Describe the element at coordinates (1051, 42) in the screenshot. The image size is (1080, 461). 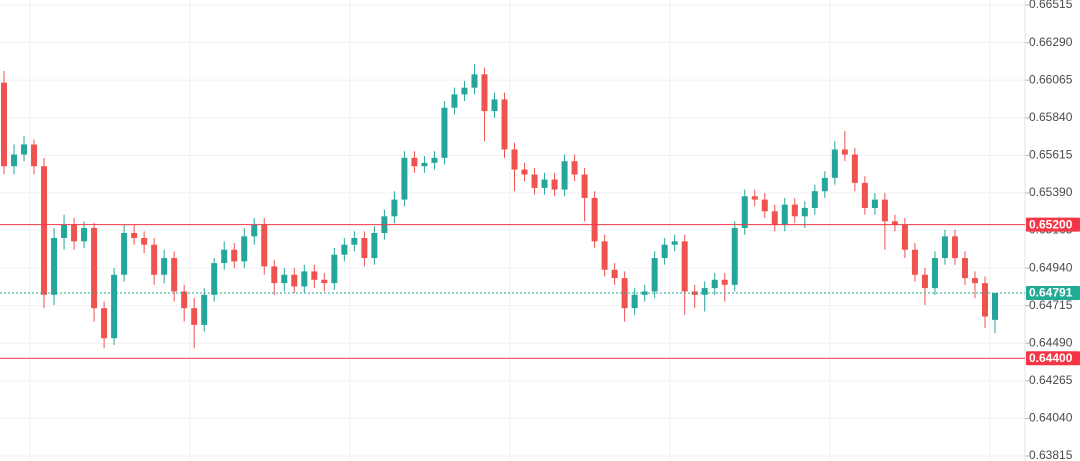
I see `y-tick-label: 0.66290` at that location.